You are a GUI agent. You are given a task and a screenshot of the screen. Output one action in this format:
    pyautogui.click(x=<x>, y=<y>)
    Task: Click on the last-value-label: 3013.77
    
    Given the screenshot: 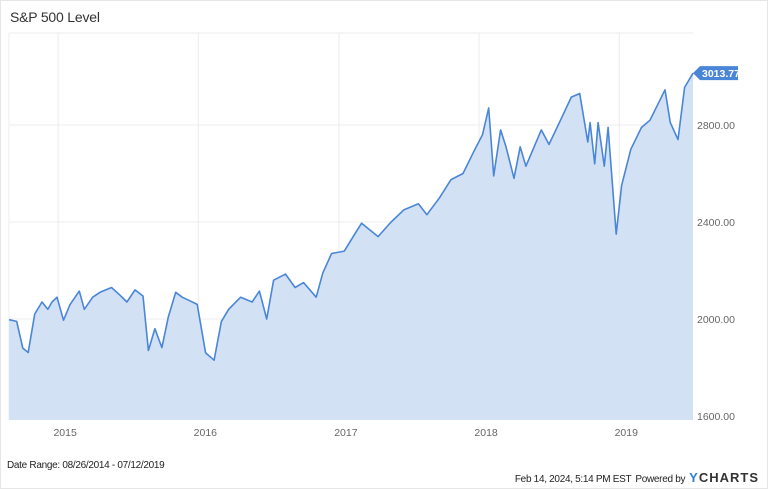 What is the action you would take?
    pyautogui.click(x=716, y=73)
    